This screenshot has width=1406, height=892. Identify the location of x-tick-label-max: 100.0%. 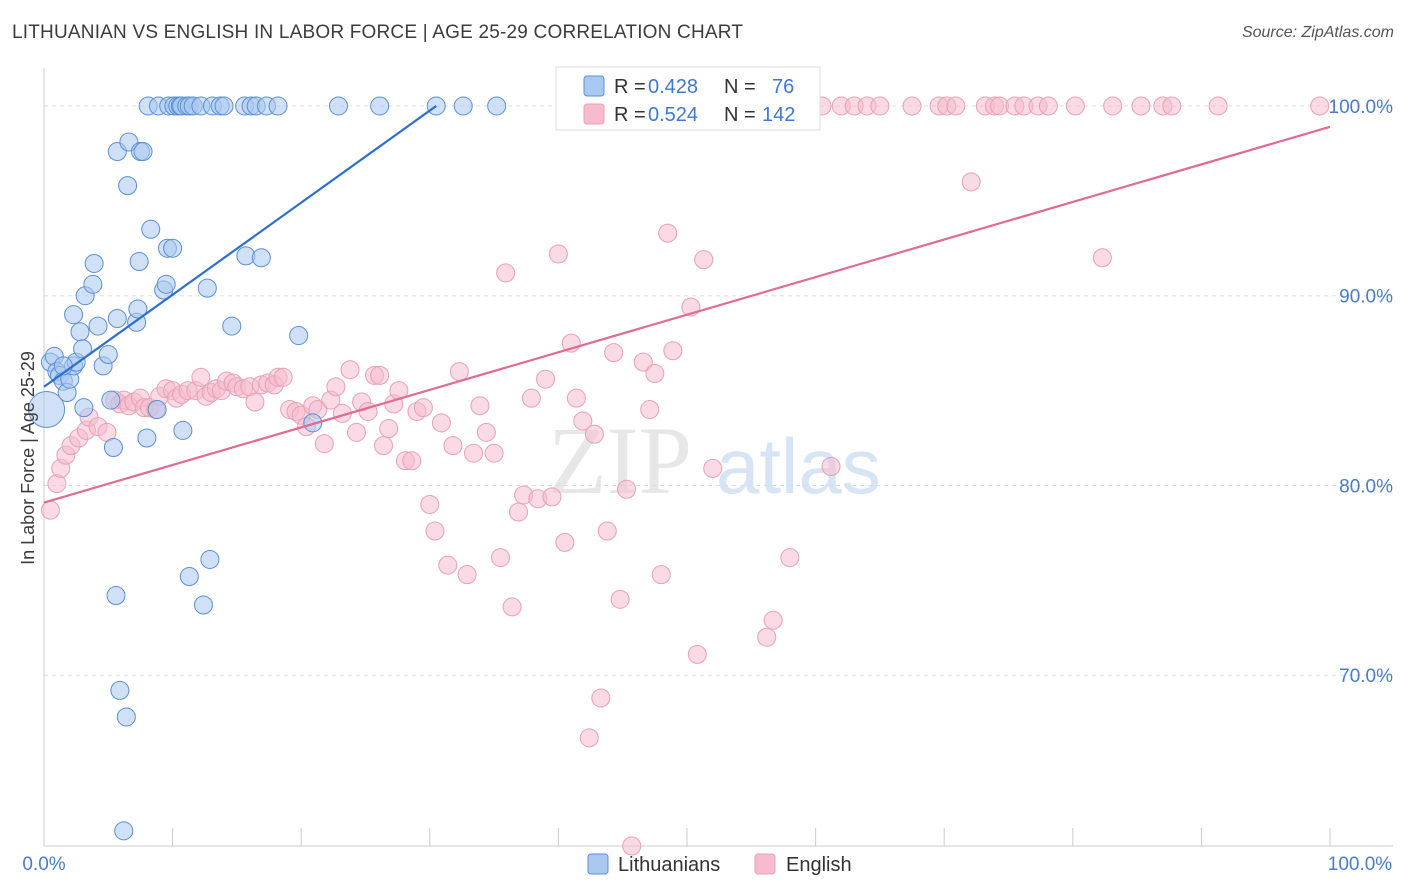
(1360, 864).